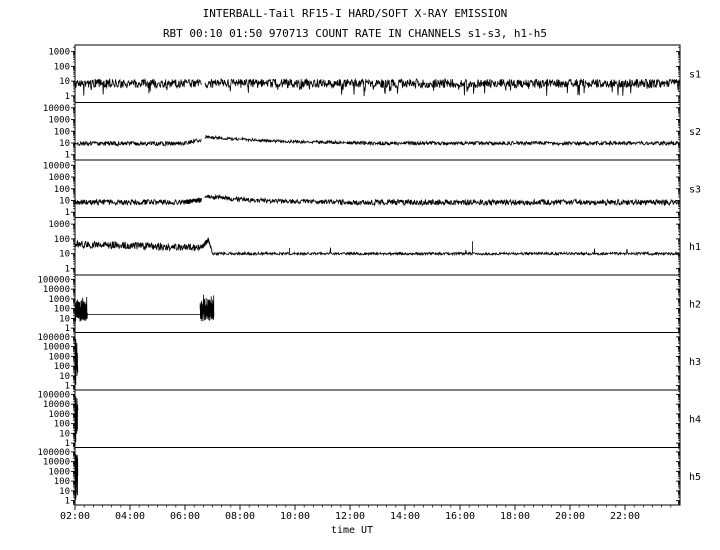 Image resolution: width=720 pixels, height=550 pixels. What do you see at coordinates (240, 516) in the screenshot?
I see `x-tick-label: 08:00` at bounding box center [240, 516].